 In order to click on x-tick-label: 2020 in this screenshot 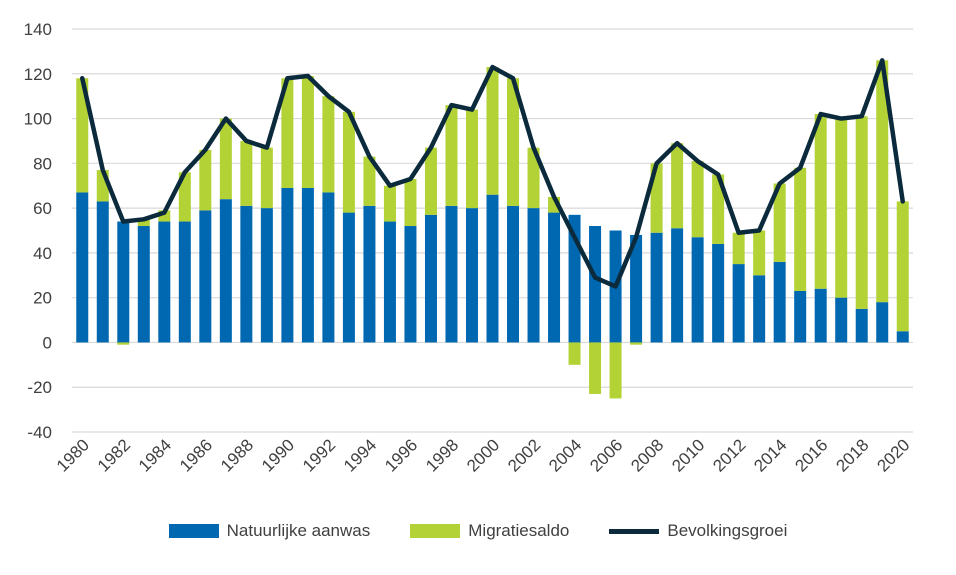, I will do `click(893, 455)`.